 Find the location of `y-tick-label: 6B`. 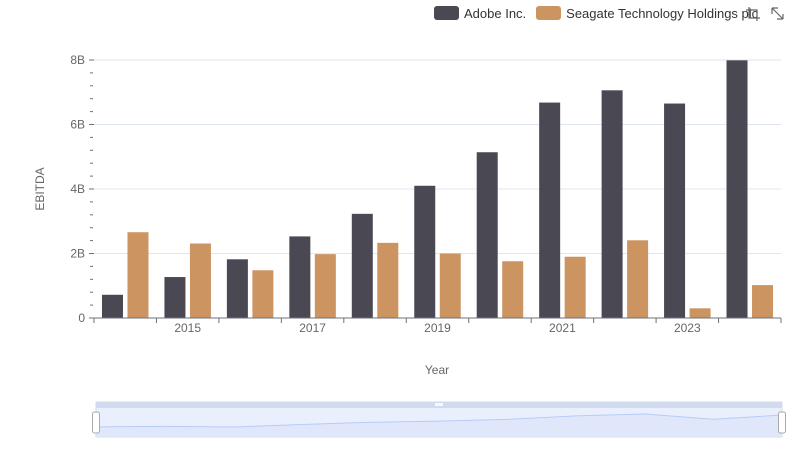

y-tick-label: 6B is located at coordinates (77, 125).